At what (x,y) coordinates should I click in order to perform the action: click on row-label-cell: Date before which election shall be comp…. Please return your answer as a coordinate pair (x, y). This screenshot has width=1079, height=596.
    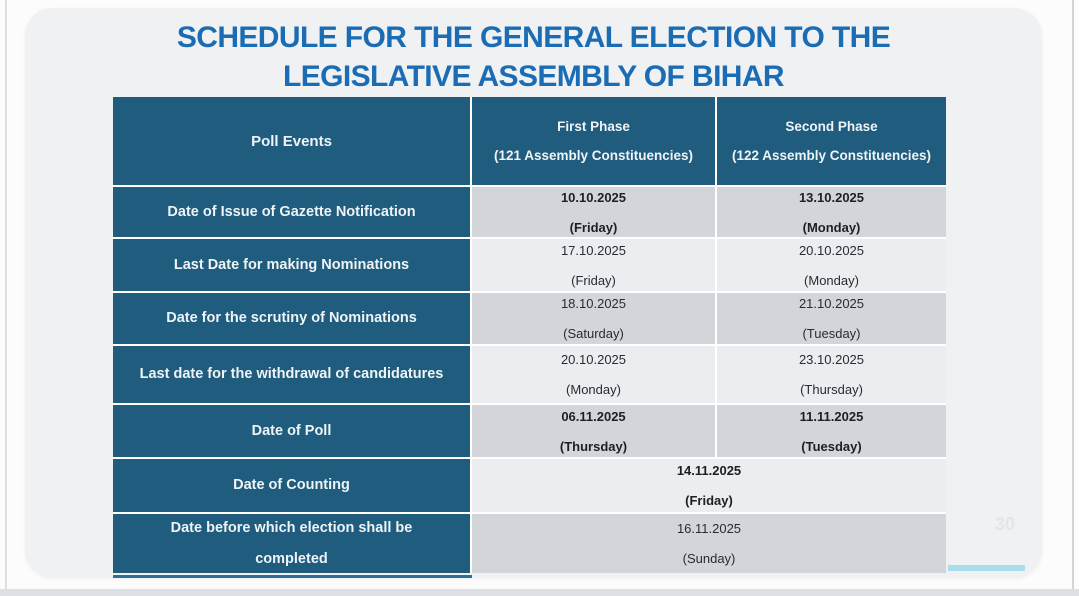
    Looking at the image, I should click on (291, 543).